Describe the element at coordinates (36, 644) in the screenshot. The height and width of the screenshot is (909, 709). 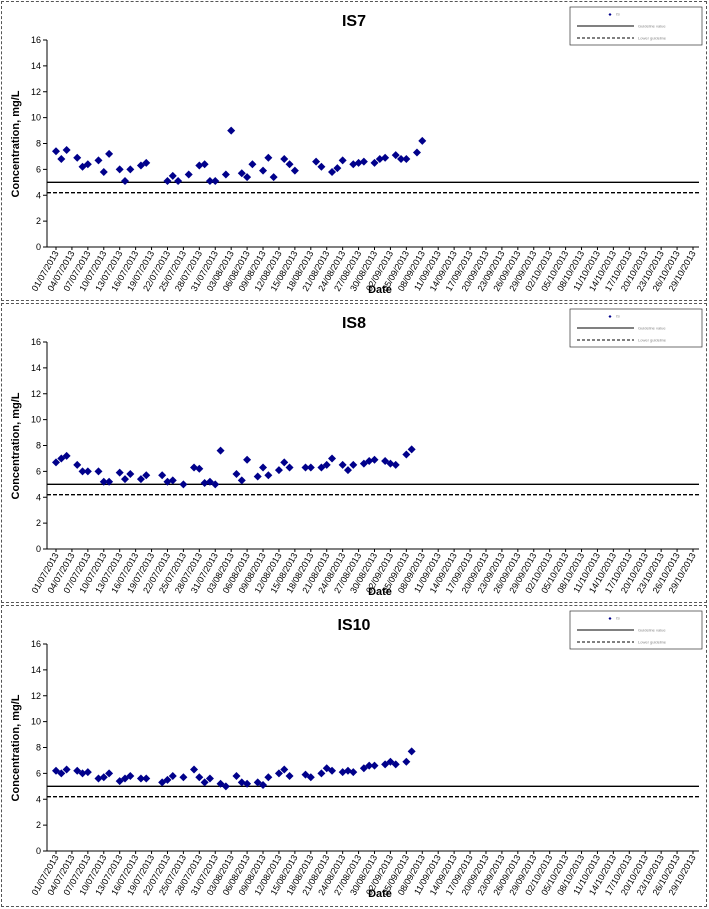
I see `y-tick-label: 16` at that location.